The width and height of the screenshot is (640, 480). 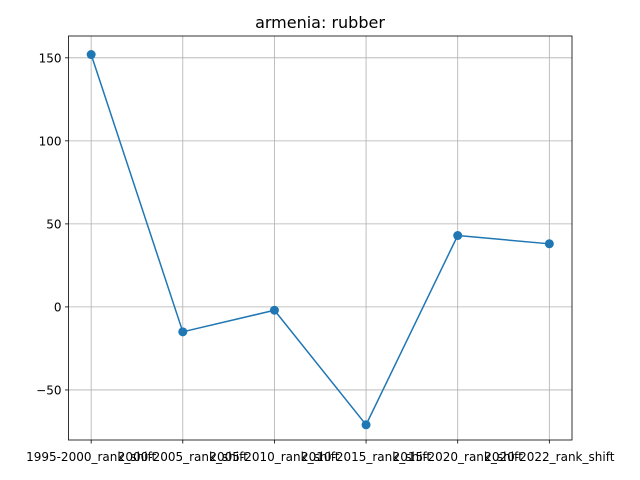 I want to click on x-tick-label: 2000-2005_rank_shift, so click(x=183, y=457).